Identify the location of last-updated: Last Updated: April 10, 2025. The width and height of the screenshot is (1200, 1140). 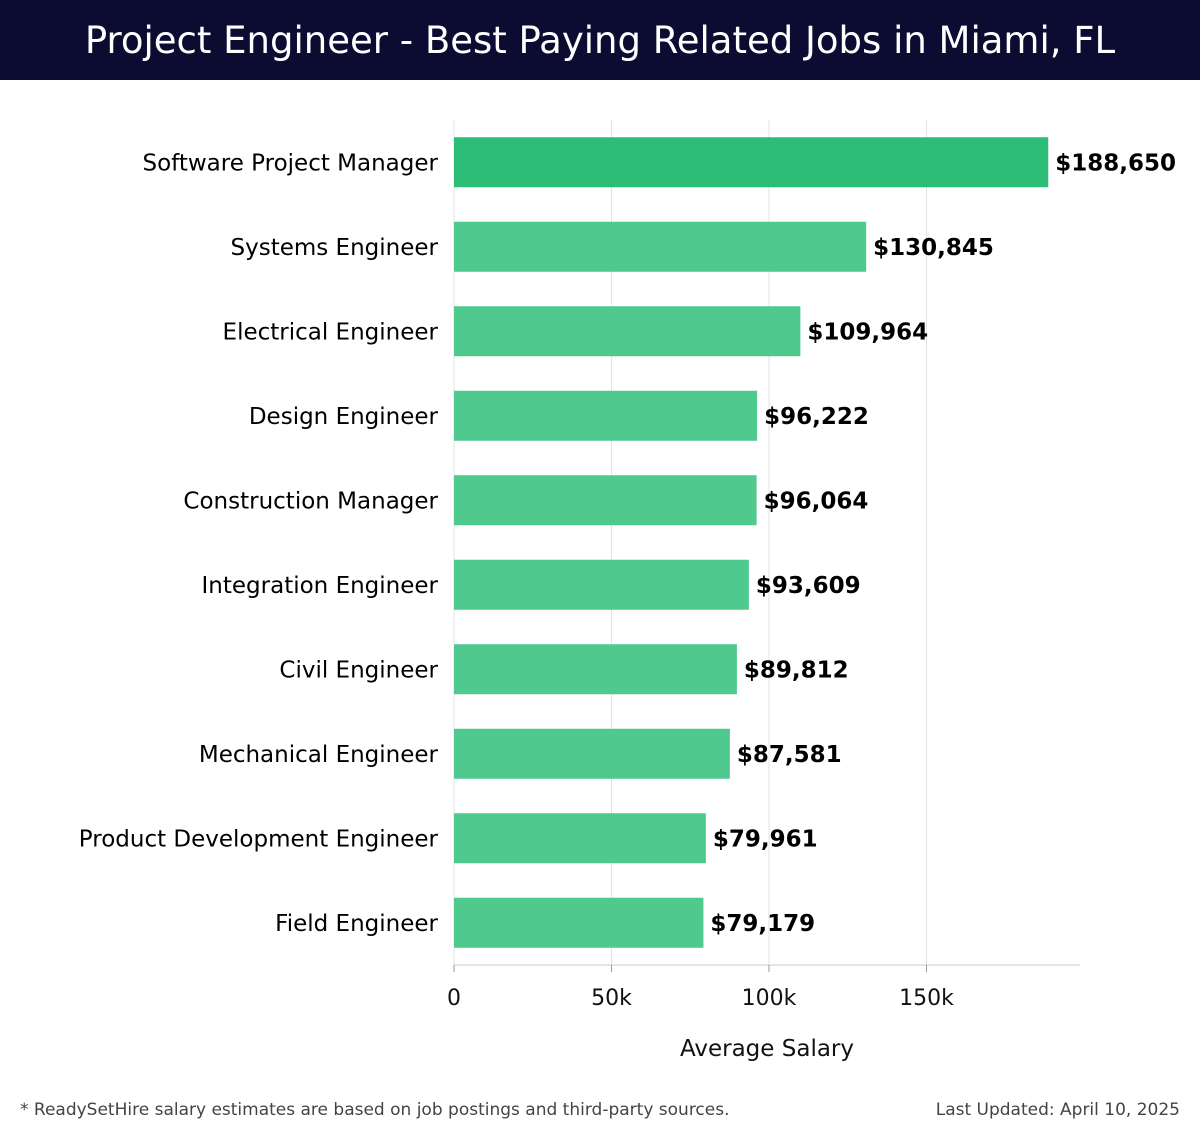
(1057, 1110).